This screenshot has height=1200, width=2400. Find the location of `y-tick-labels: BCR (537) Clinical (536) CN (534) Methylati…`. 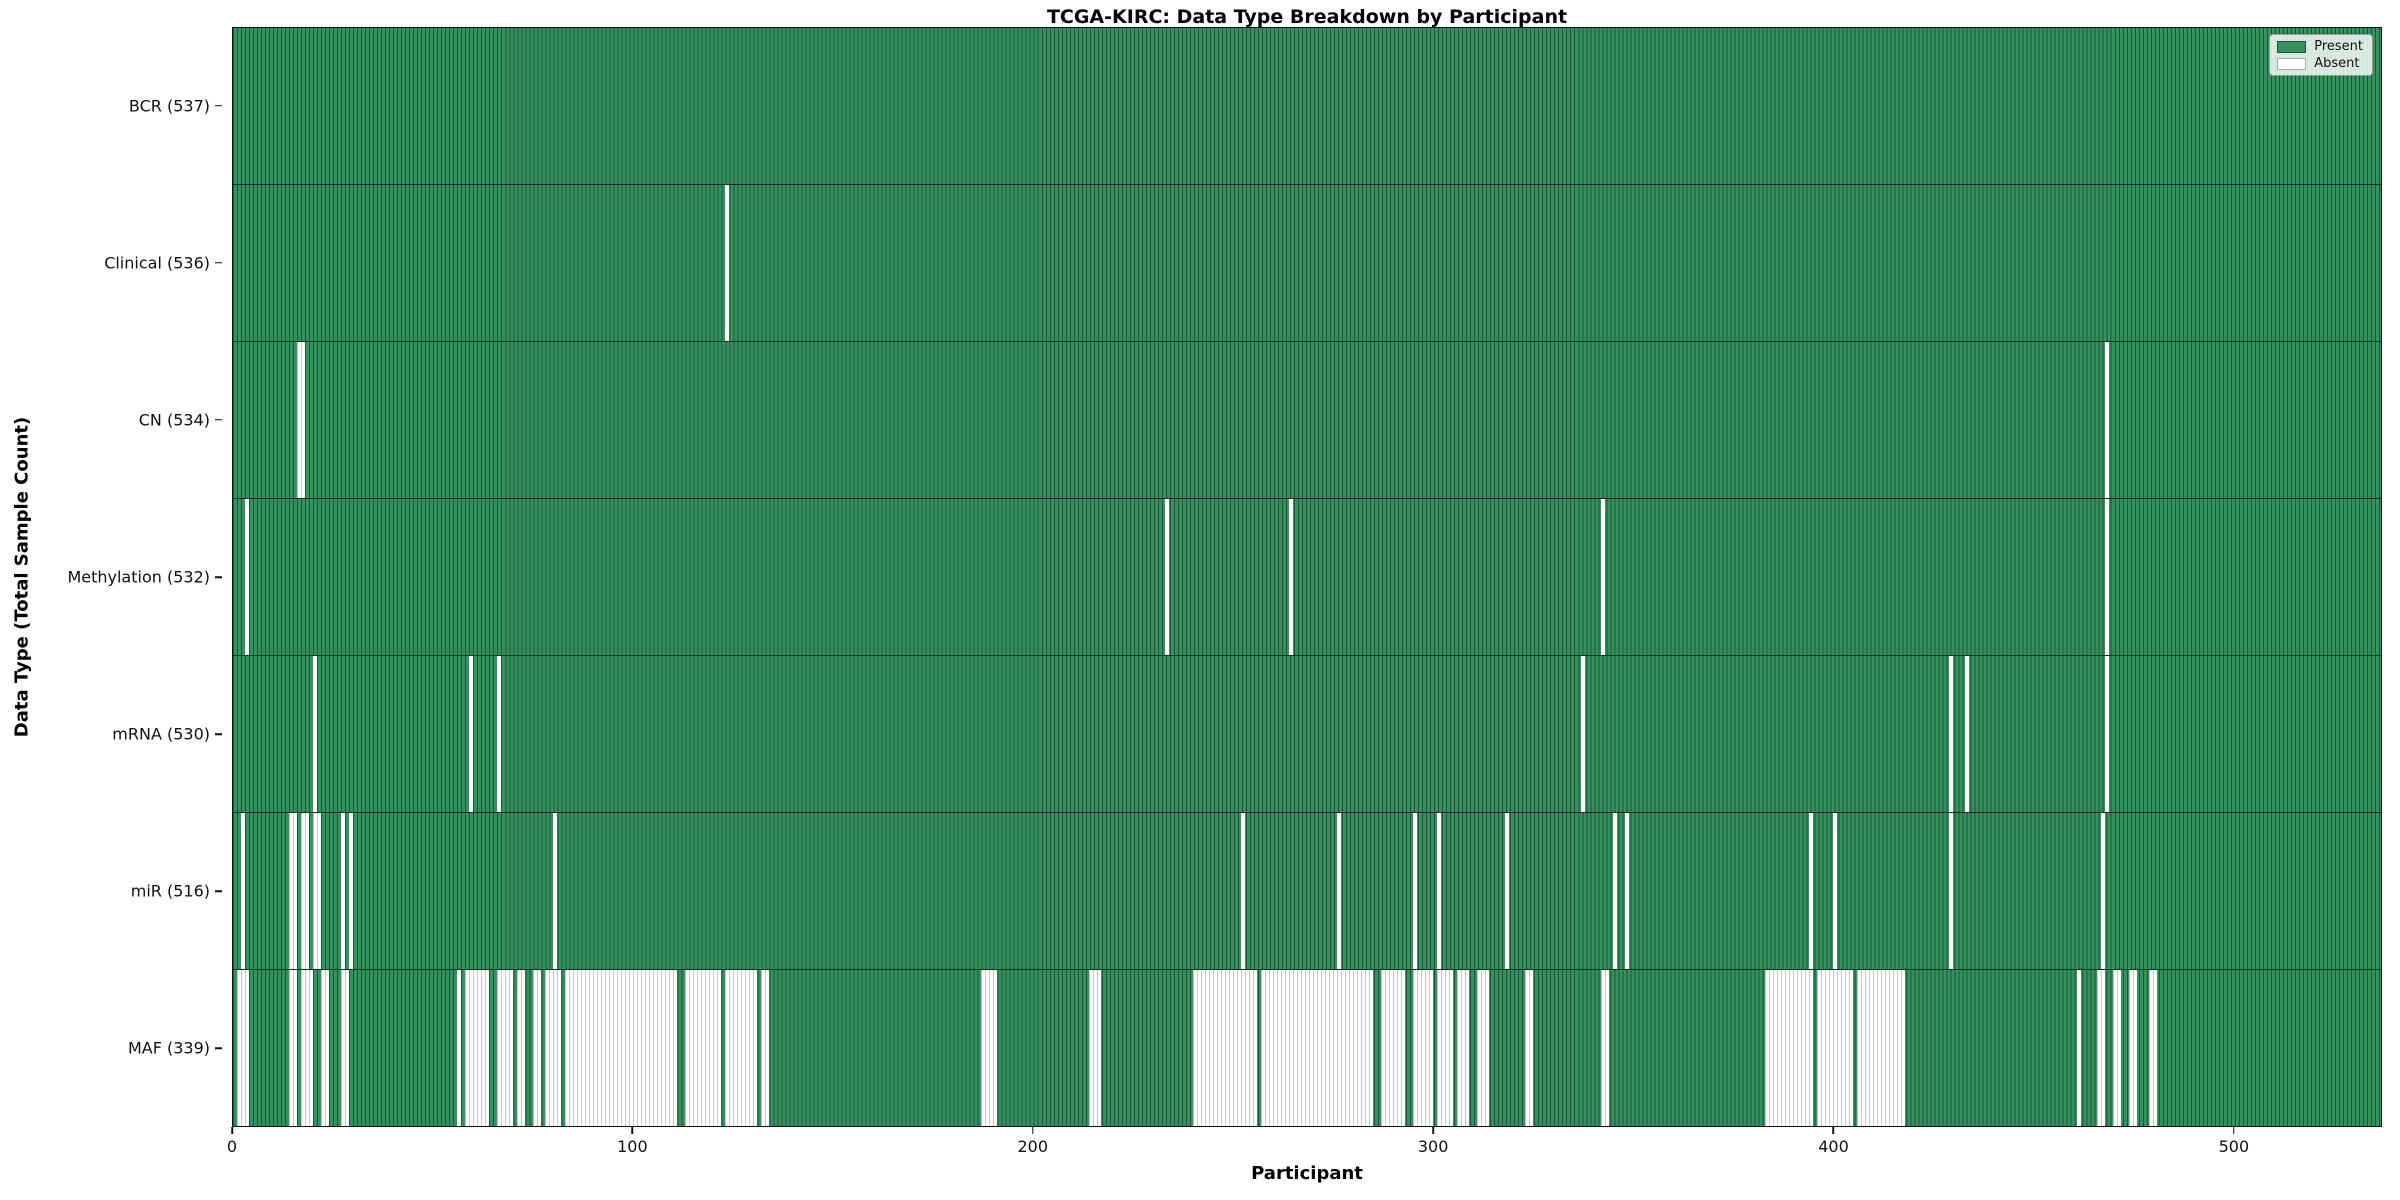

y-tick-labels: BCR (537) Clinical (536) CN (534) Methylati… is located at coordinates (111, 577).